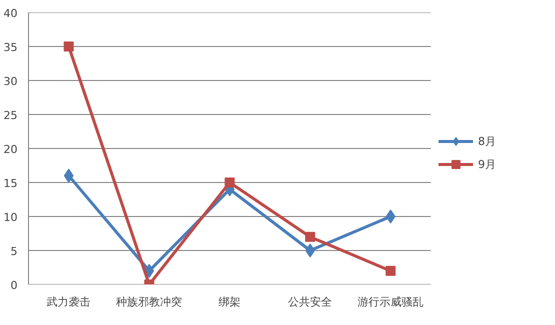  Describe the element at coordinates (487, 164) in the screenshot. I see `legend-label: 9月` at that location.